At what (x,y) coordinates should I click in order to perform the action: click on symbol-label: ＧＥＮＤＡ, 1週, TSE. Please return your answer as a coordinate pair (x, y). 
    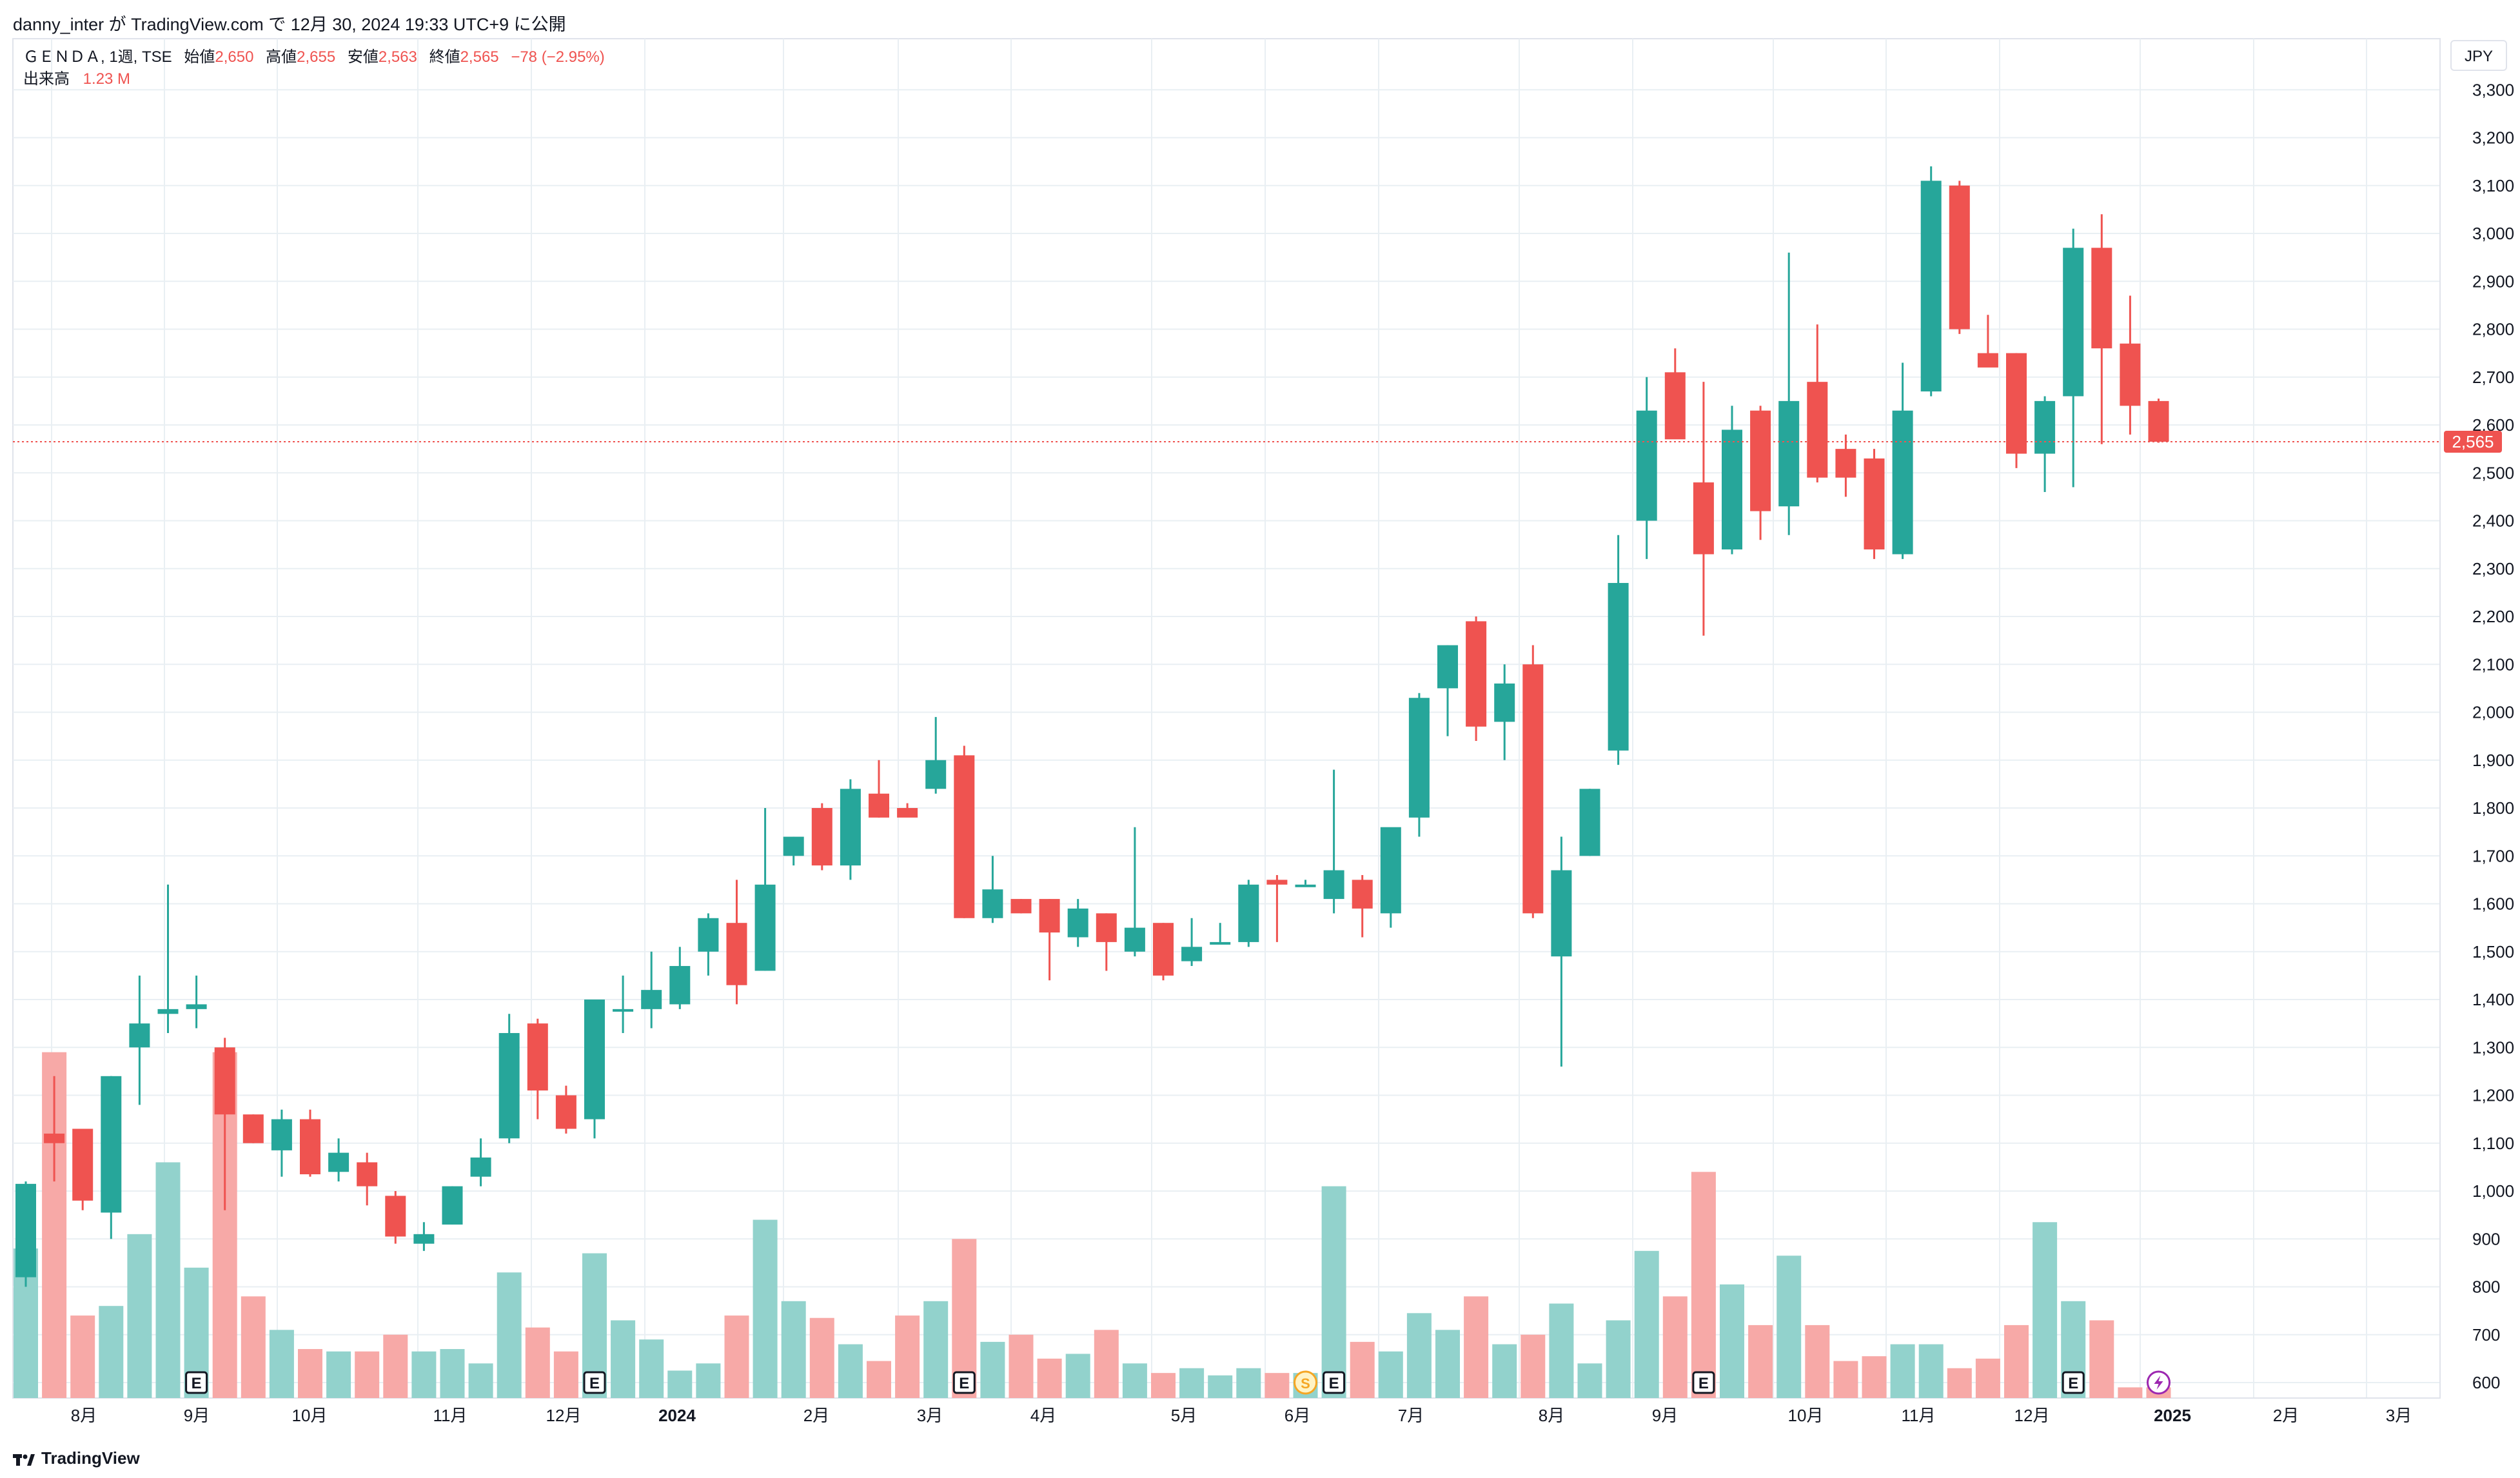
    Looking at the image, I should click on (98, 57).